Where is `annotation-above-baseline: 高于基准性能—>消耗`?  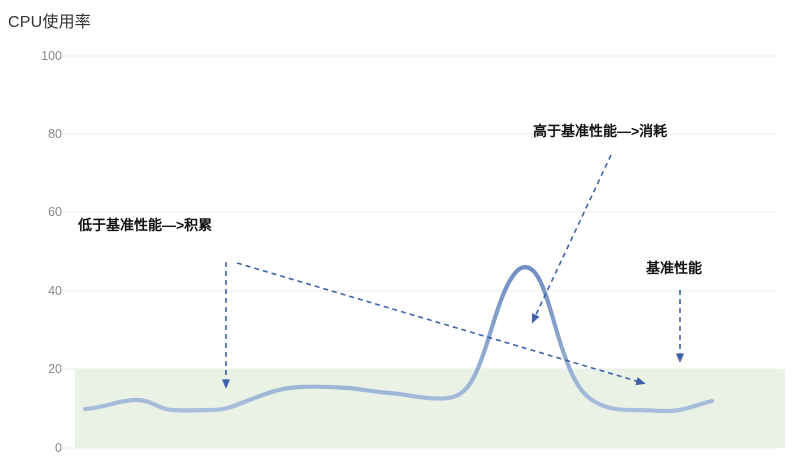
annotation-above-baseline: 高于基准性能—>消耗 is located at coordinates (600, 131).